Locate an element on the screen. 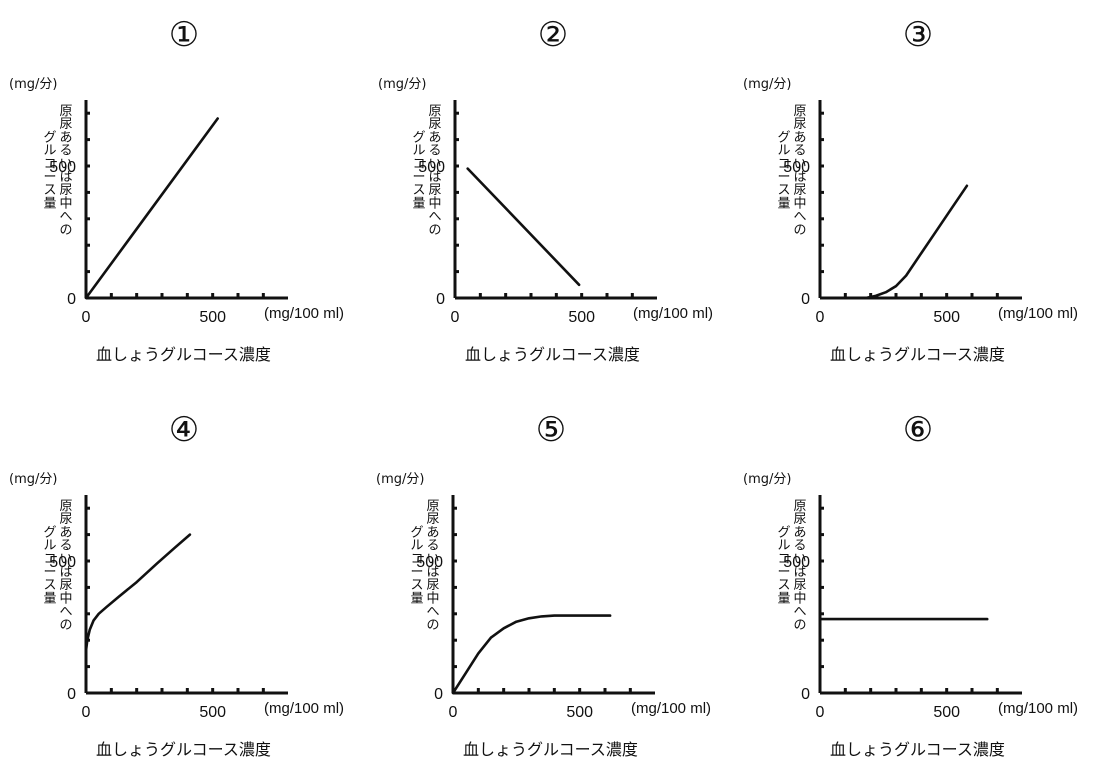 This screenshot has width=1098, height=760. panel-label: ⑥ is located at coordinates (918, 430).